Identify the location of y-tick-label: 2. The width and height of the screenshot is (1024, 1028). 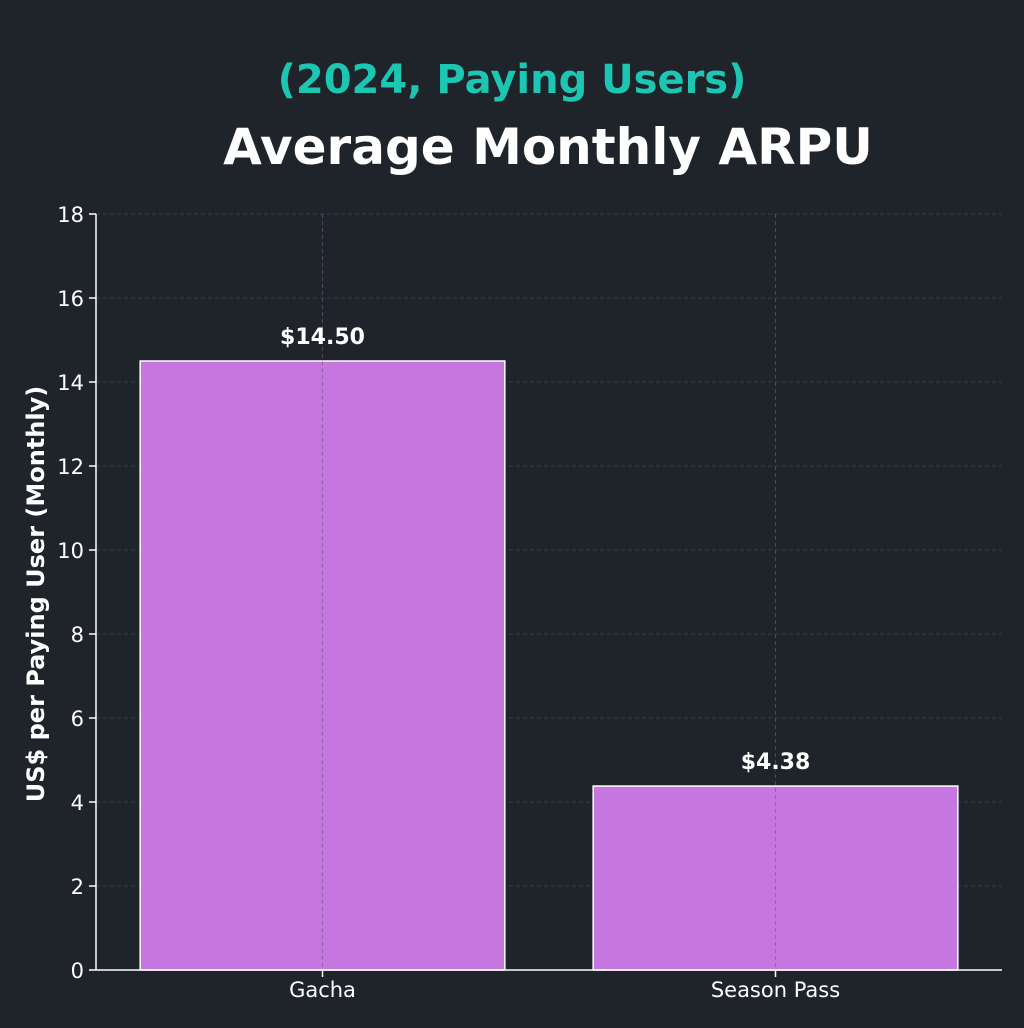
(77, 887).